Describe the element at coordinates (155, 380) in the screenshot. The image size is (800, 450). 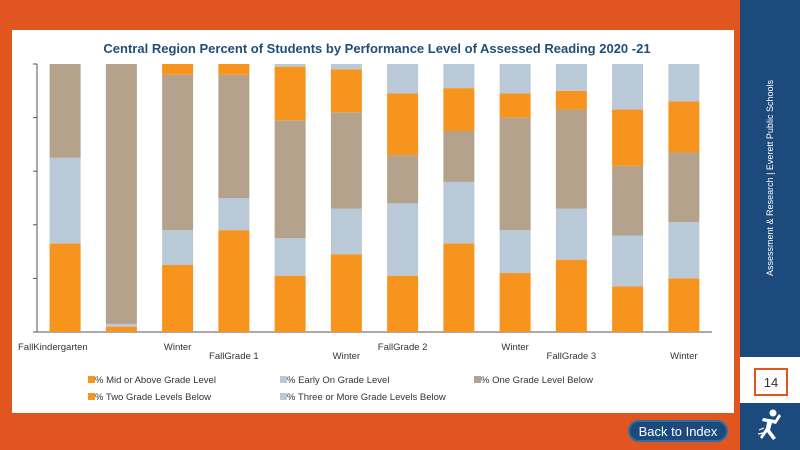
I see `legend-label: % Mid or Above Grade Level` at that location.